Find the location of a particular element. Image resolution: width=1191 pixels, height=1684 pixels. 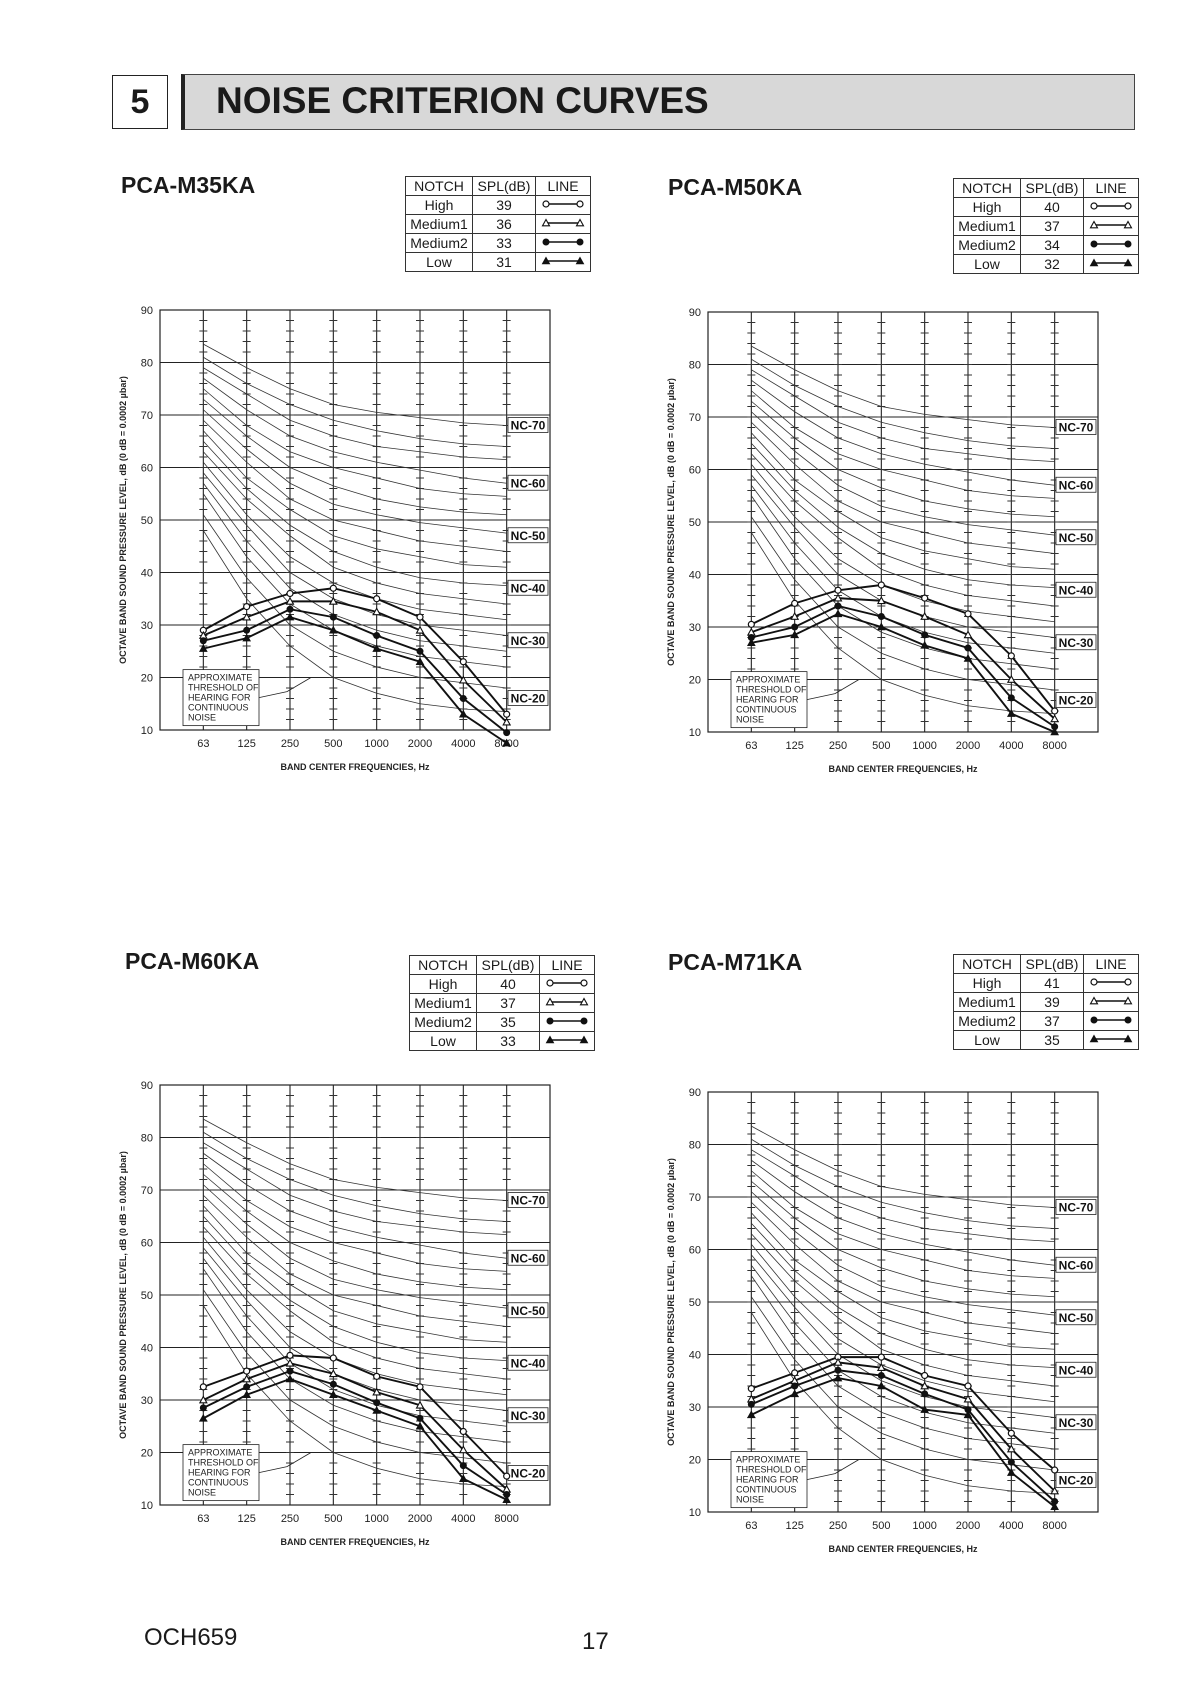

legend-header-cell: NOTCH is located at coordinates (987, 188).